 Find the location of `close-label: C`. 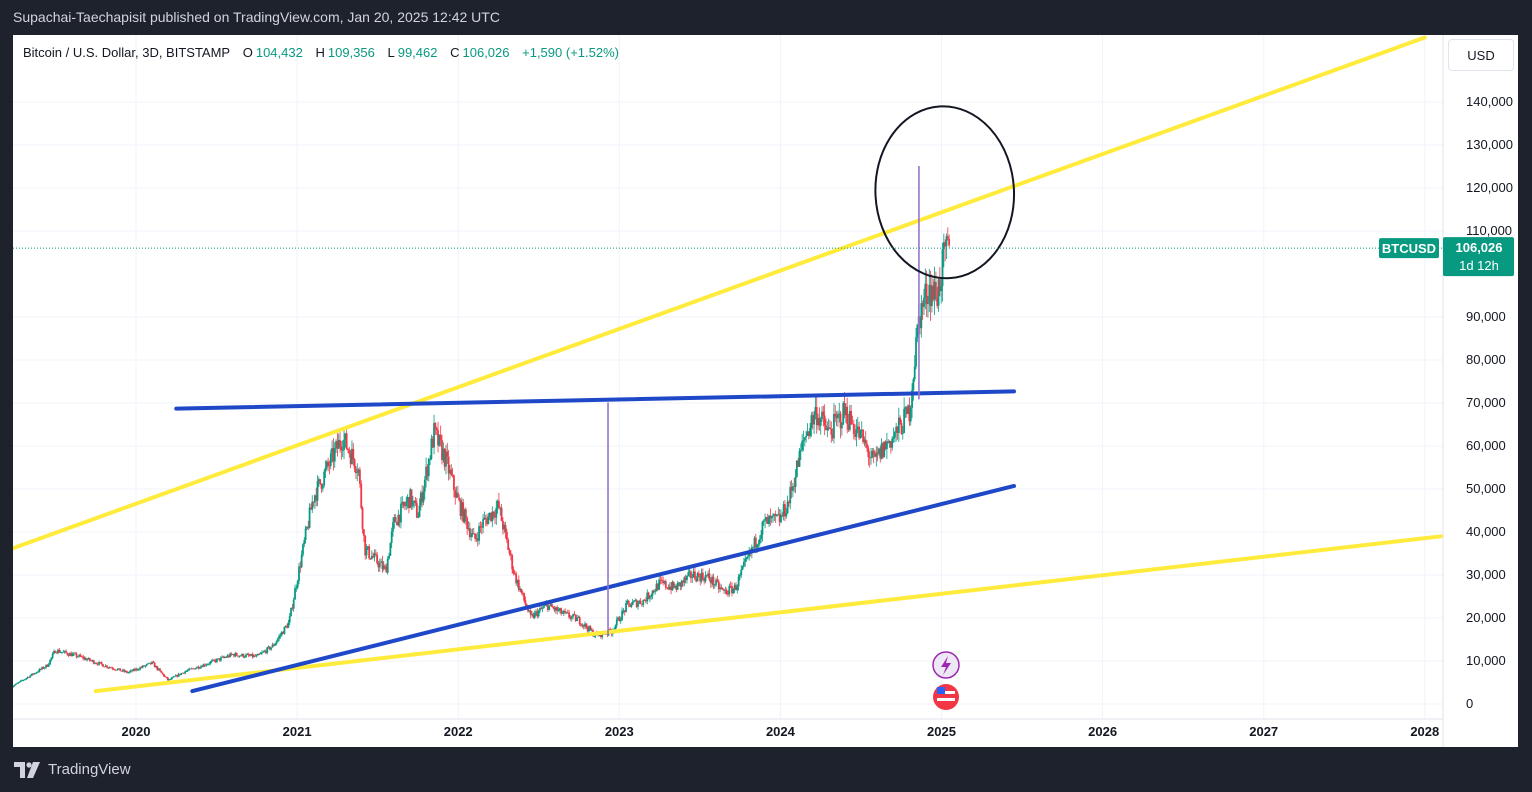

close-label: C is located at coordinates (455, 52).